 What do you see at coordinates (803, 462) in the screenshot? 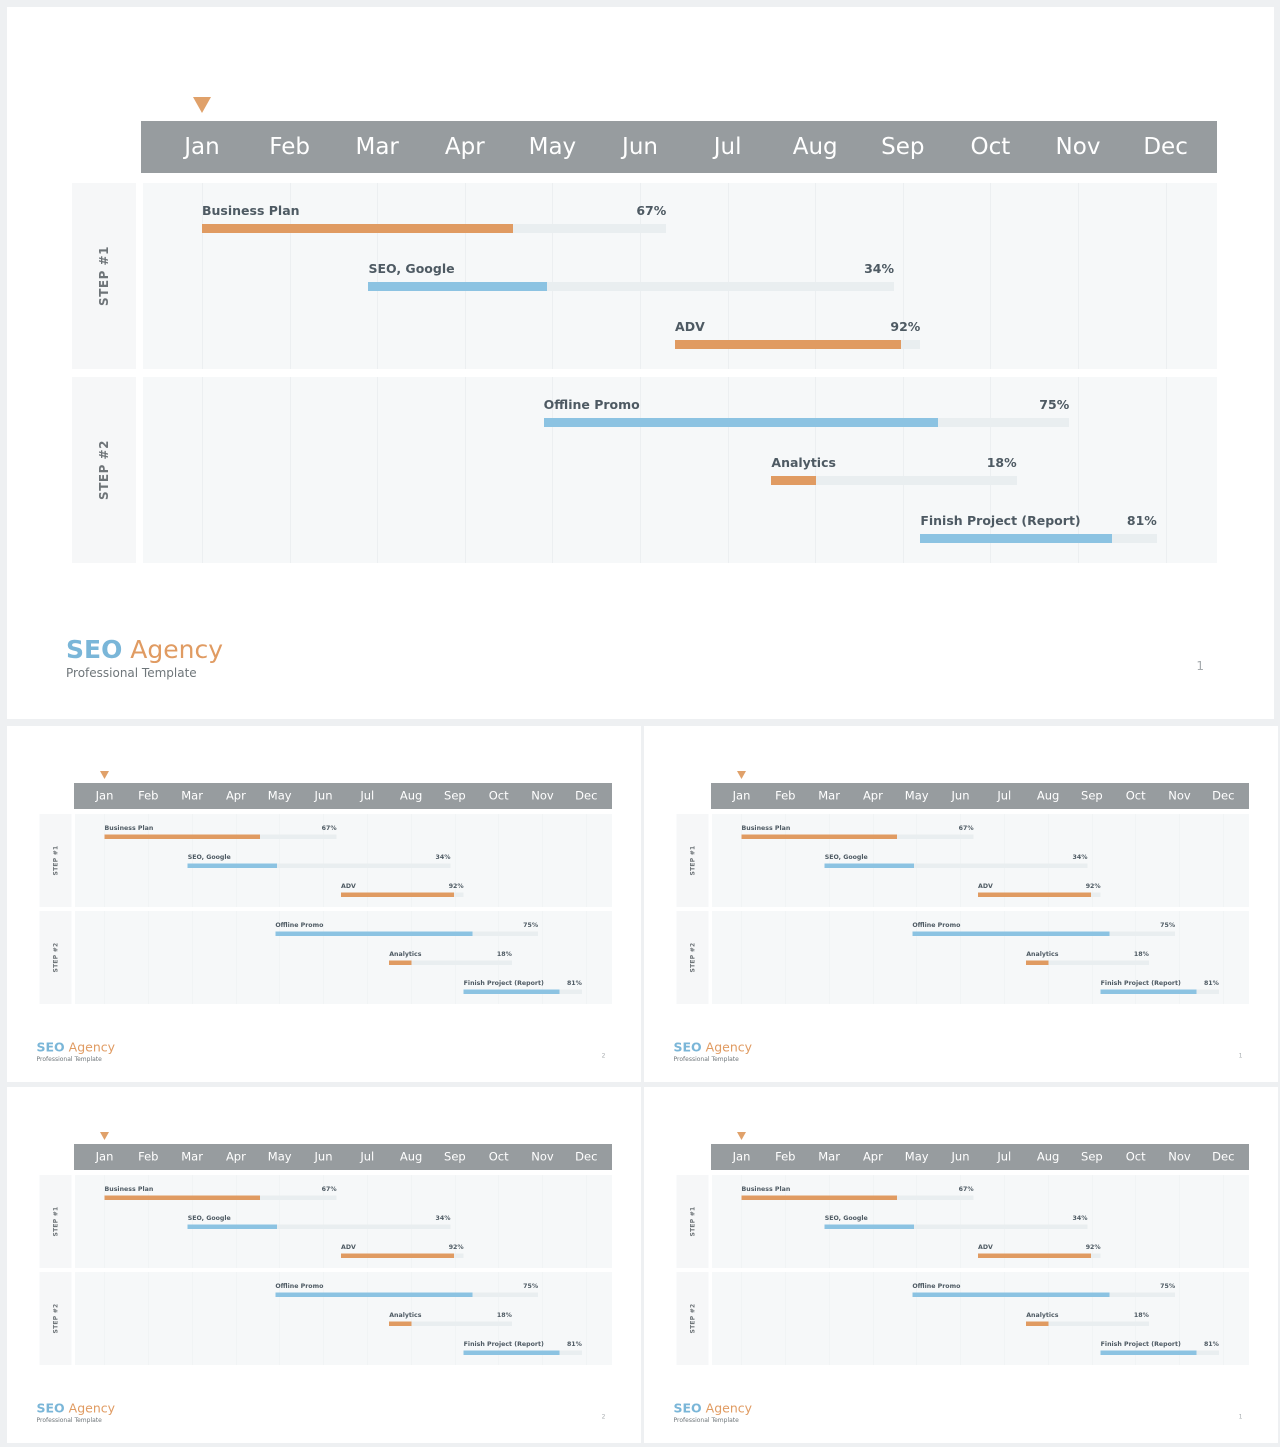
I see `task-name: Analytics` at bounding box center [803, 462].